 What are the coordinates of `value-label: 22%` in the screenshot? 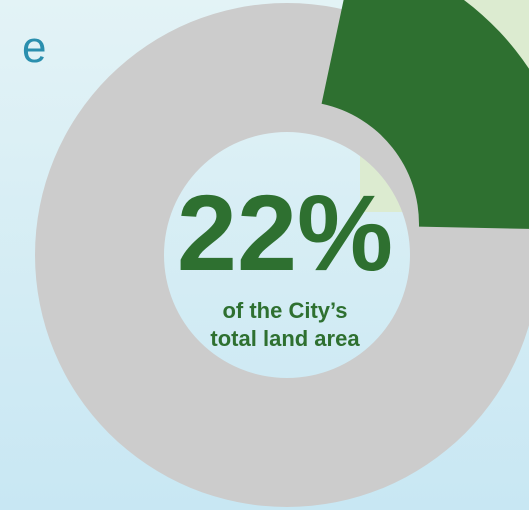 It's located at (285, 232).